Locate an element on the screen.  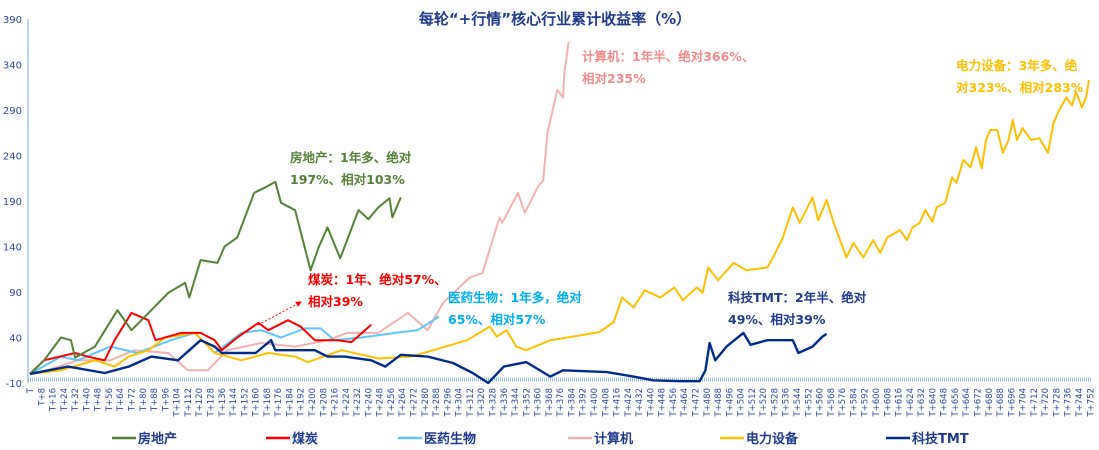
x-tick-label: T+632 is located at coordinates (922, 403).